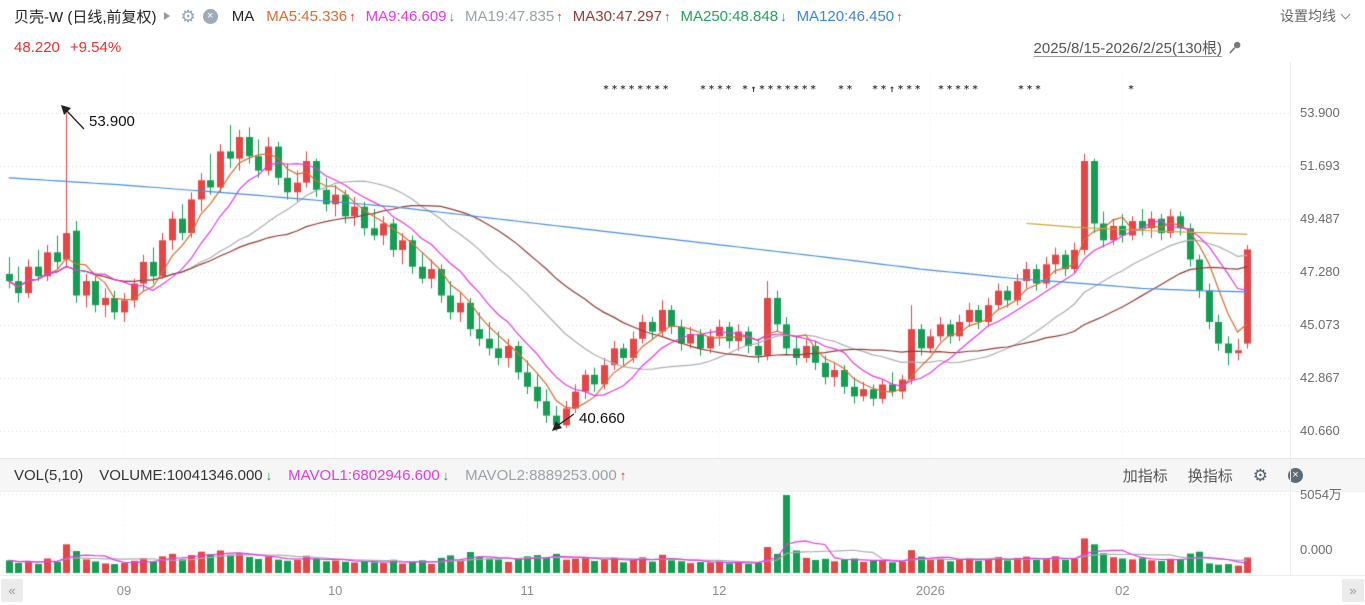 The height and width of the screenshot is (605, 1365). Describe the element at coordinates (85, 17) in the screenshot. I see `symbol-title: 贝壳-W (日线,前复权)` at that location.